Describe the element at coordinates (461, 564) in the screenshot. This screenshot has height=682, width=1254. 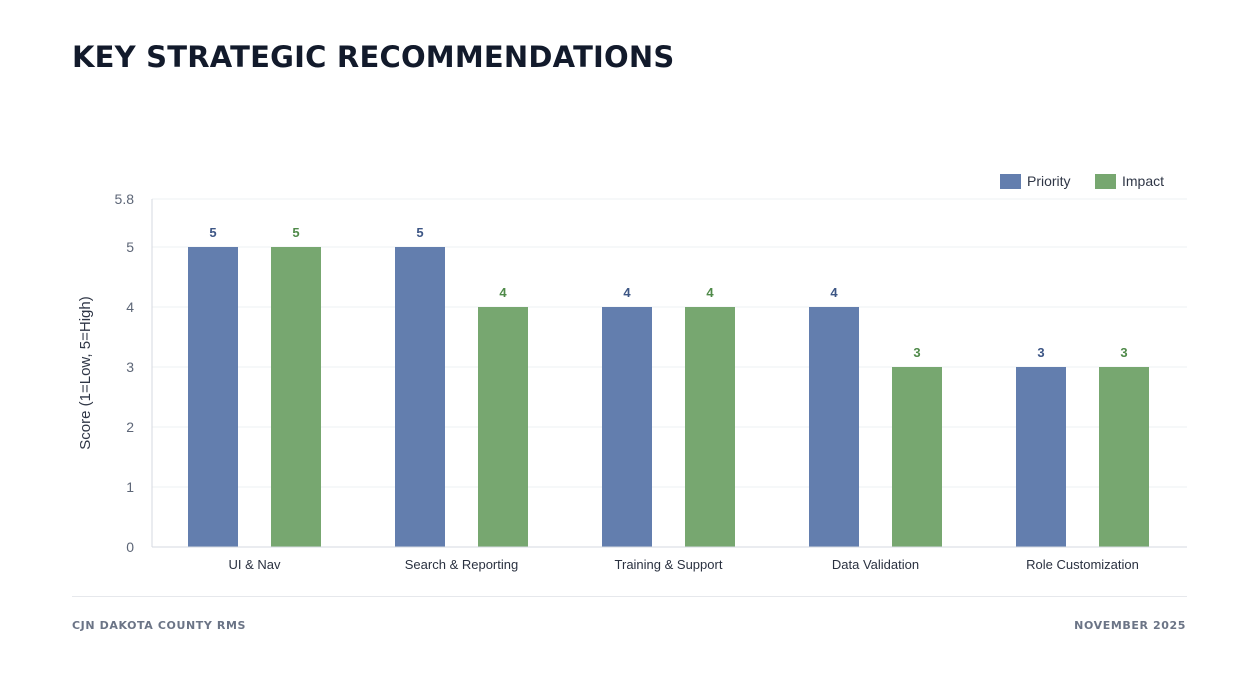
I see `x-tick-label: Search & Reporting` at that location.